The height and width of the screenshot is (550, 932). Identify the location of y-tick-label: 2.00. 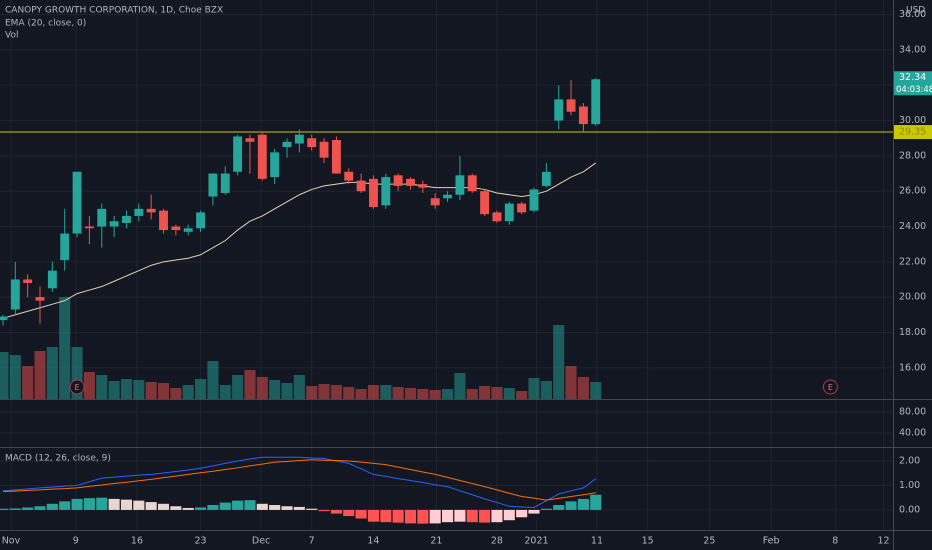
(909, 460).